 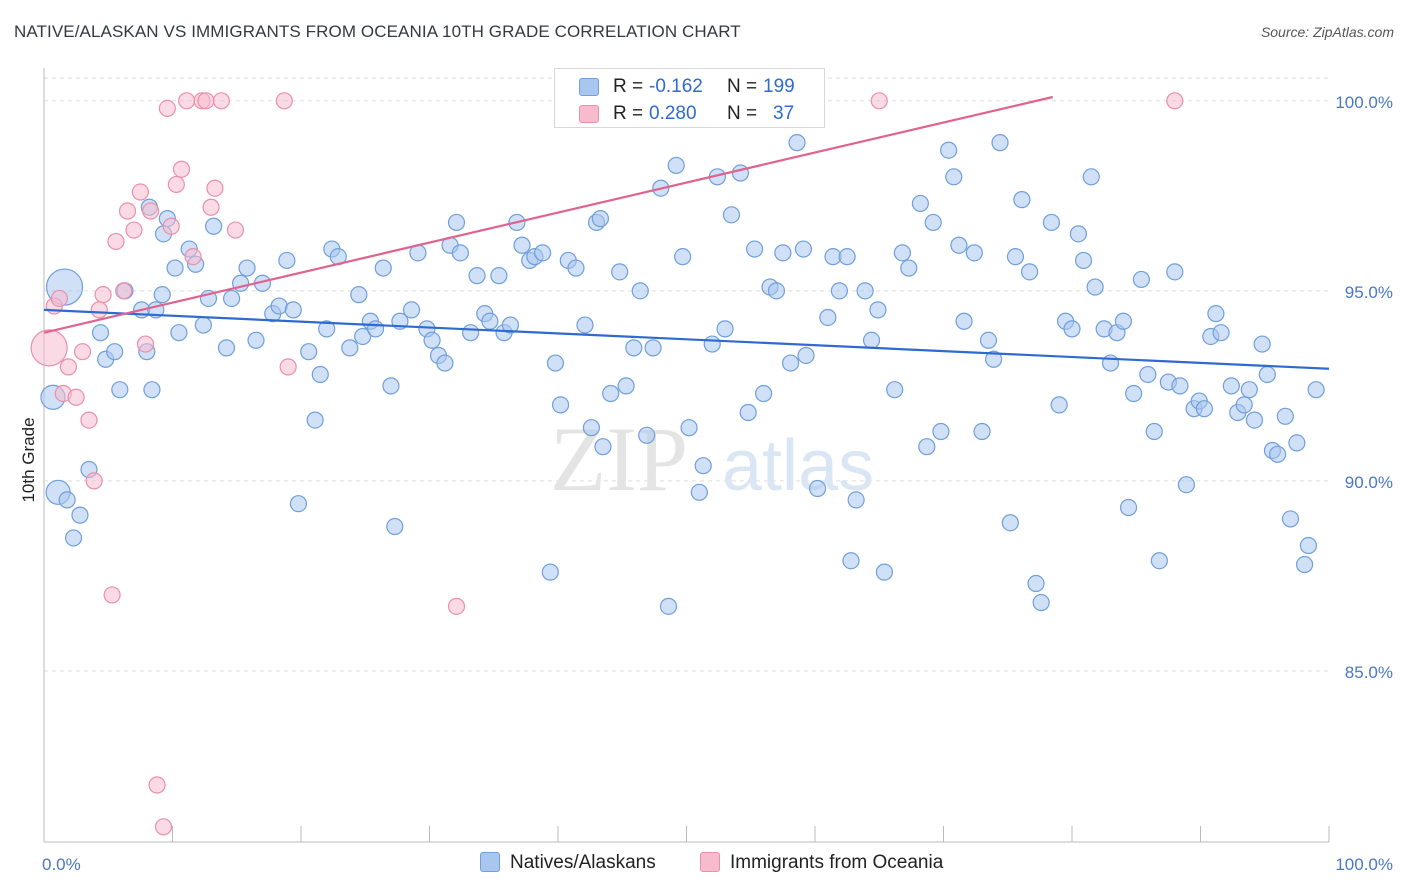 I want to click on legend-r-value: 0.280, so click(x=673, y=113).